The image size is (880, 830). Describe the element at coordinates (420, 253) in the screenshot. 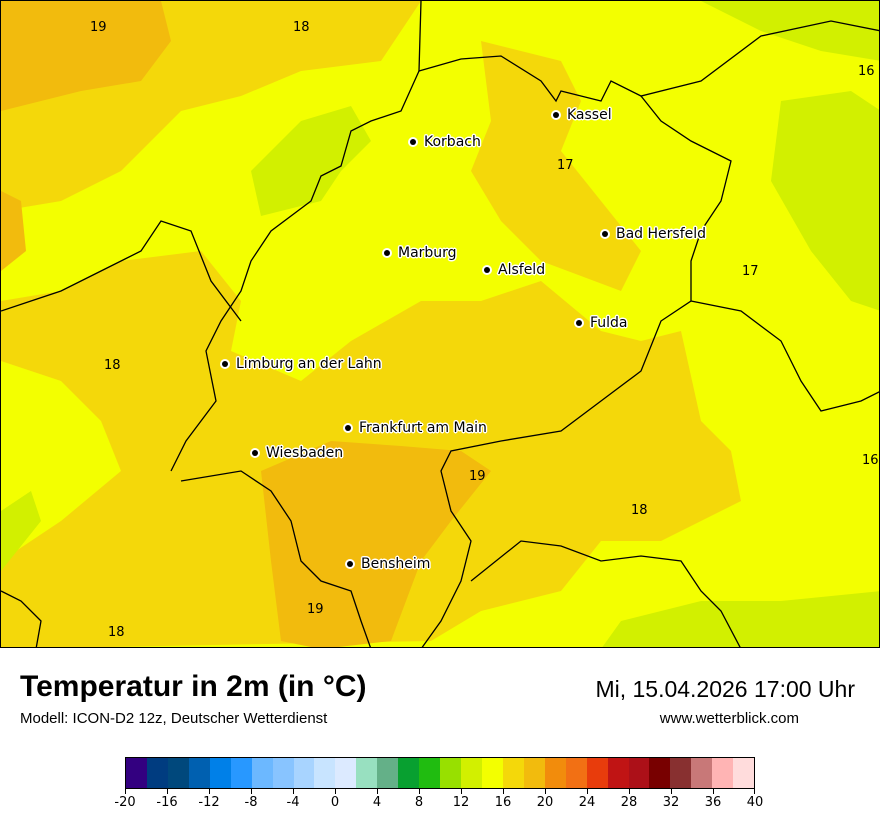

I see `city-marburg: Marburg` at that location.